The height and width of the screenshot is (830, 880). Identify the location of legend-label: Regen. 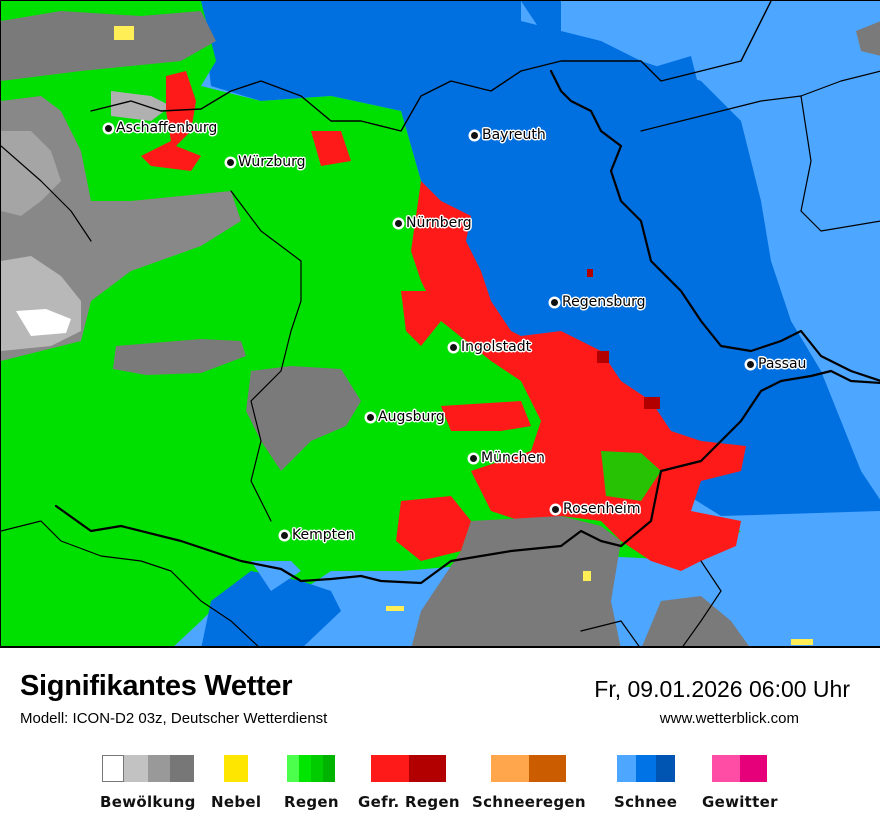
(311, 802).